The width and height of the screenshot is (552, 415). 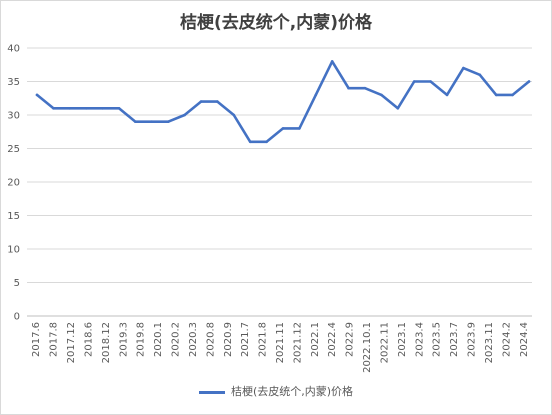 I want to click on legend-swatch, so click(x=211, y=392).